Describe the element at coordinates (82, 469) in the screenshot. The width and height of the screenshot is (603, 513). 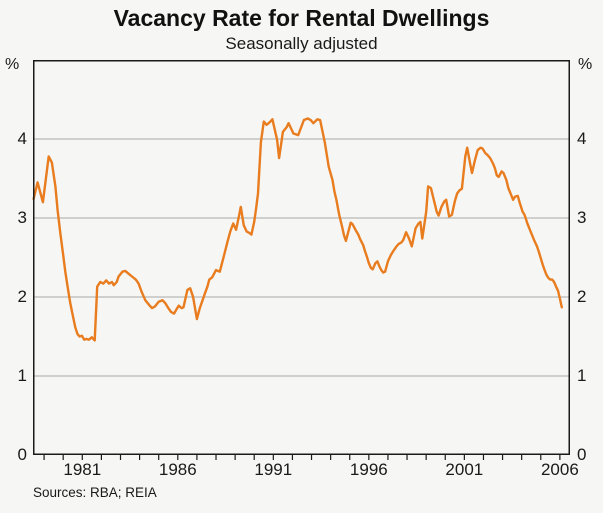
I see `x-axis-label: 1981` at that location.